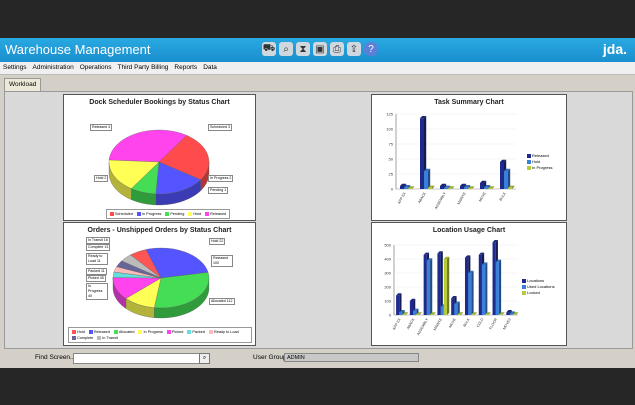 The image size is (635, 405). What do you see at coordinates (462, 198) in the screenshot?
I see `x-category-label: MAINTE` at bounding box center [462, 198].